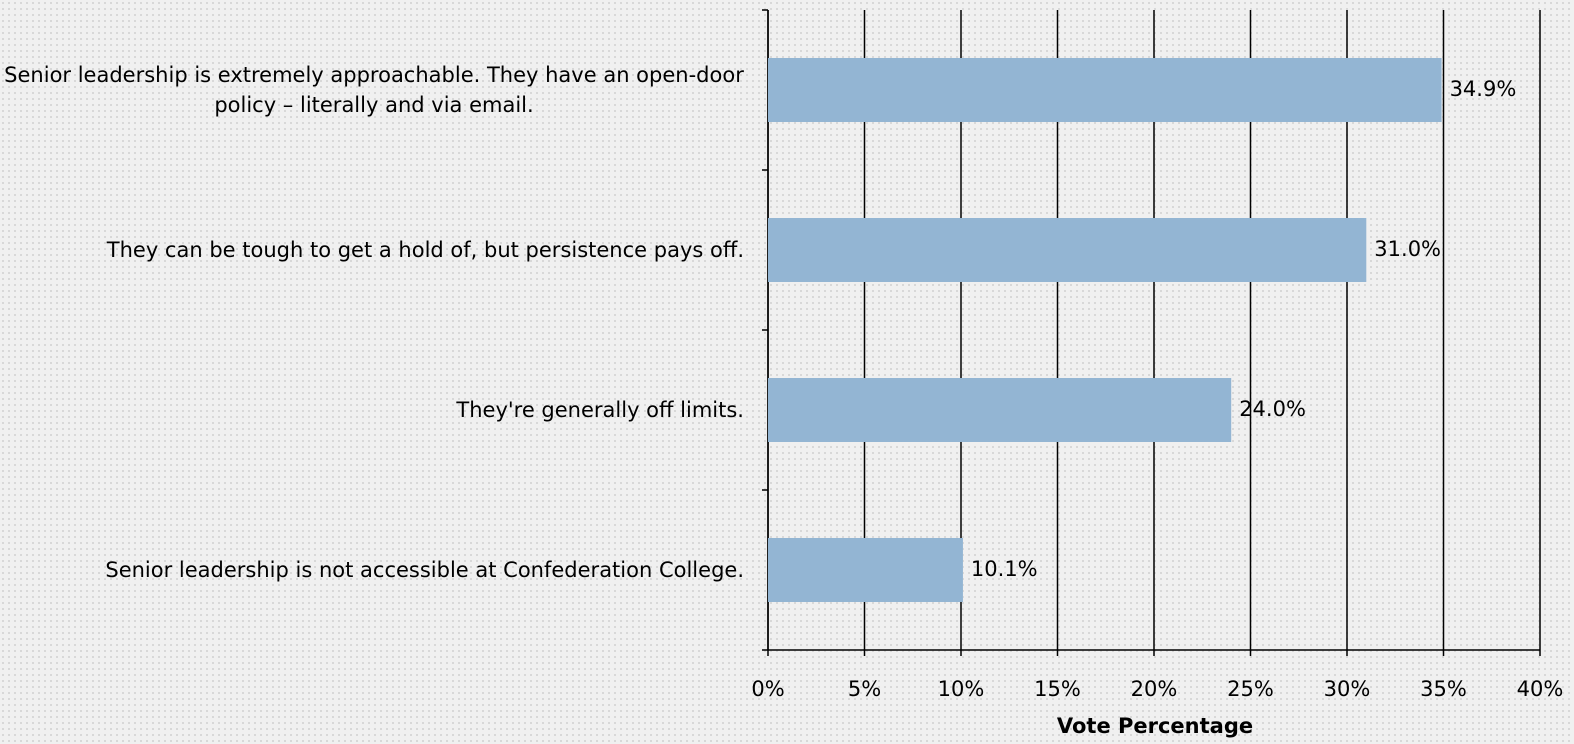 The height and width of the screenshot is (744, 1574). I want to click on value-label: 24.0%, so click(1272, 409).